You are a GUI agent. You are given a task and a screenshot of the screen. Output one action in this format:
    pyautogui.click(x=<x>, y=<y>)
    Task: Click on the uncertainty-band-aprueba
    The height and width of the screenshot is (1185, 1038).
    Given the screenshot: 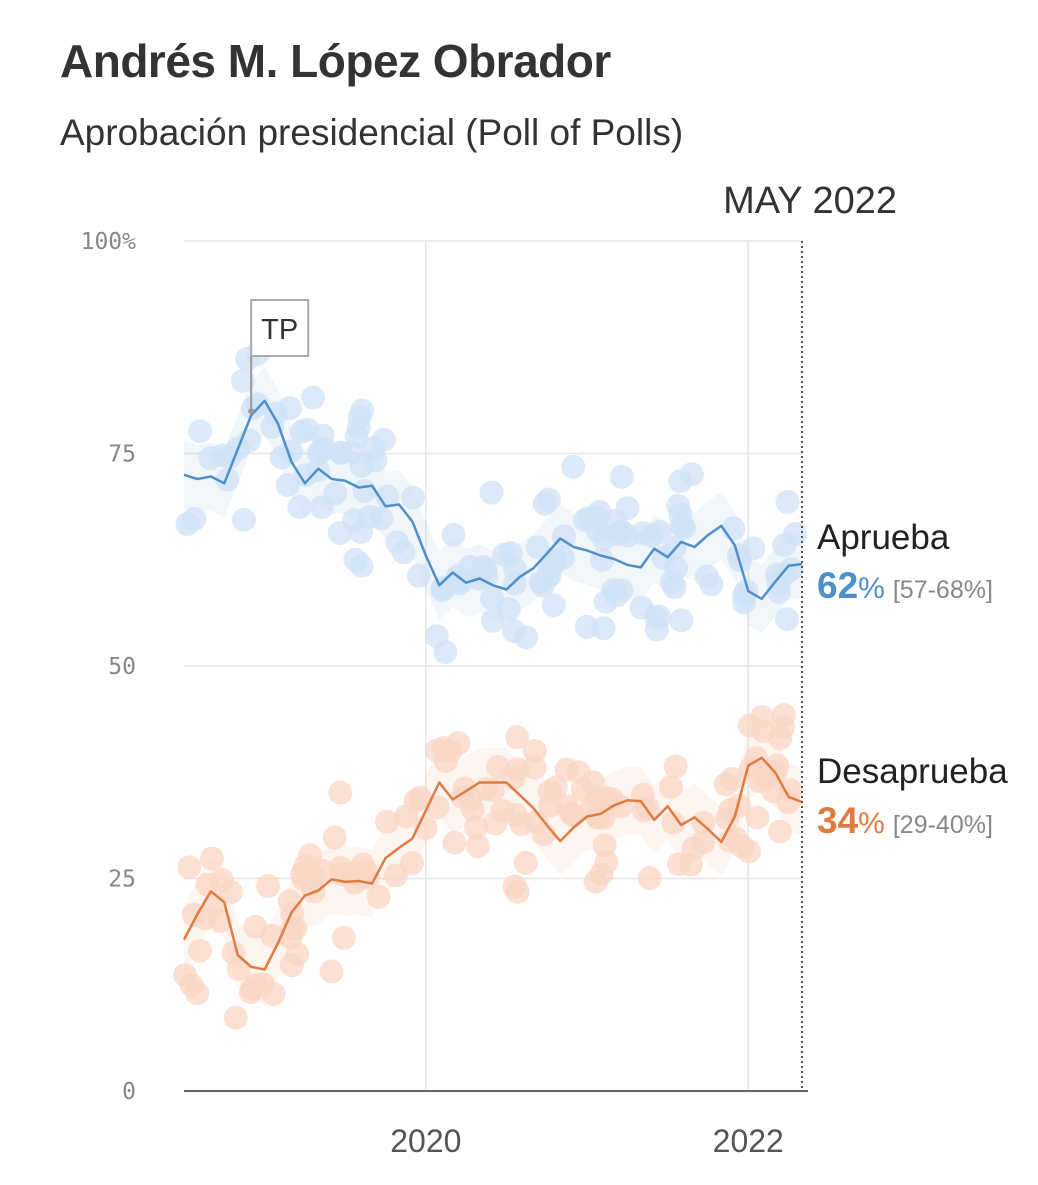 What is the action you would take?
    pyautogui.click(x=493, y=499)
    